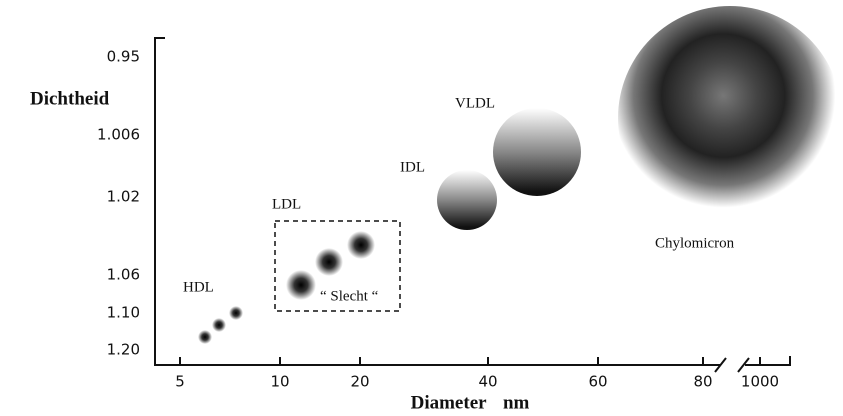 The width and height of the screenshot is (843, 416). Describe the element at coordinates (286, 204) in the screenshot. I see `particle-label: LDL` at that location.